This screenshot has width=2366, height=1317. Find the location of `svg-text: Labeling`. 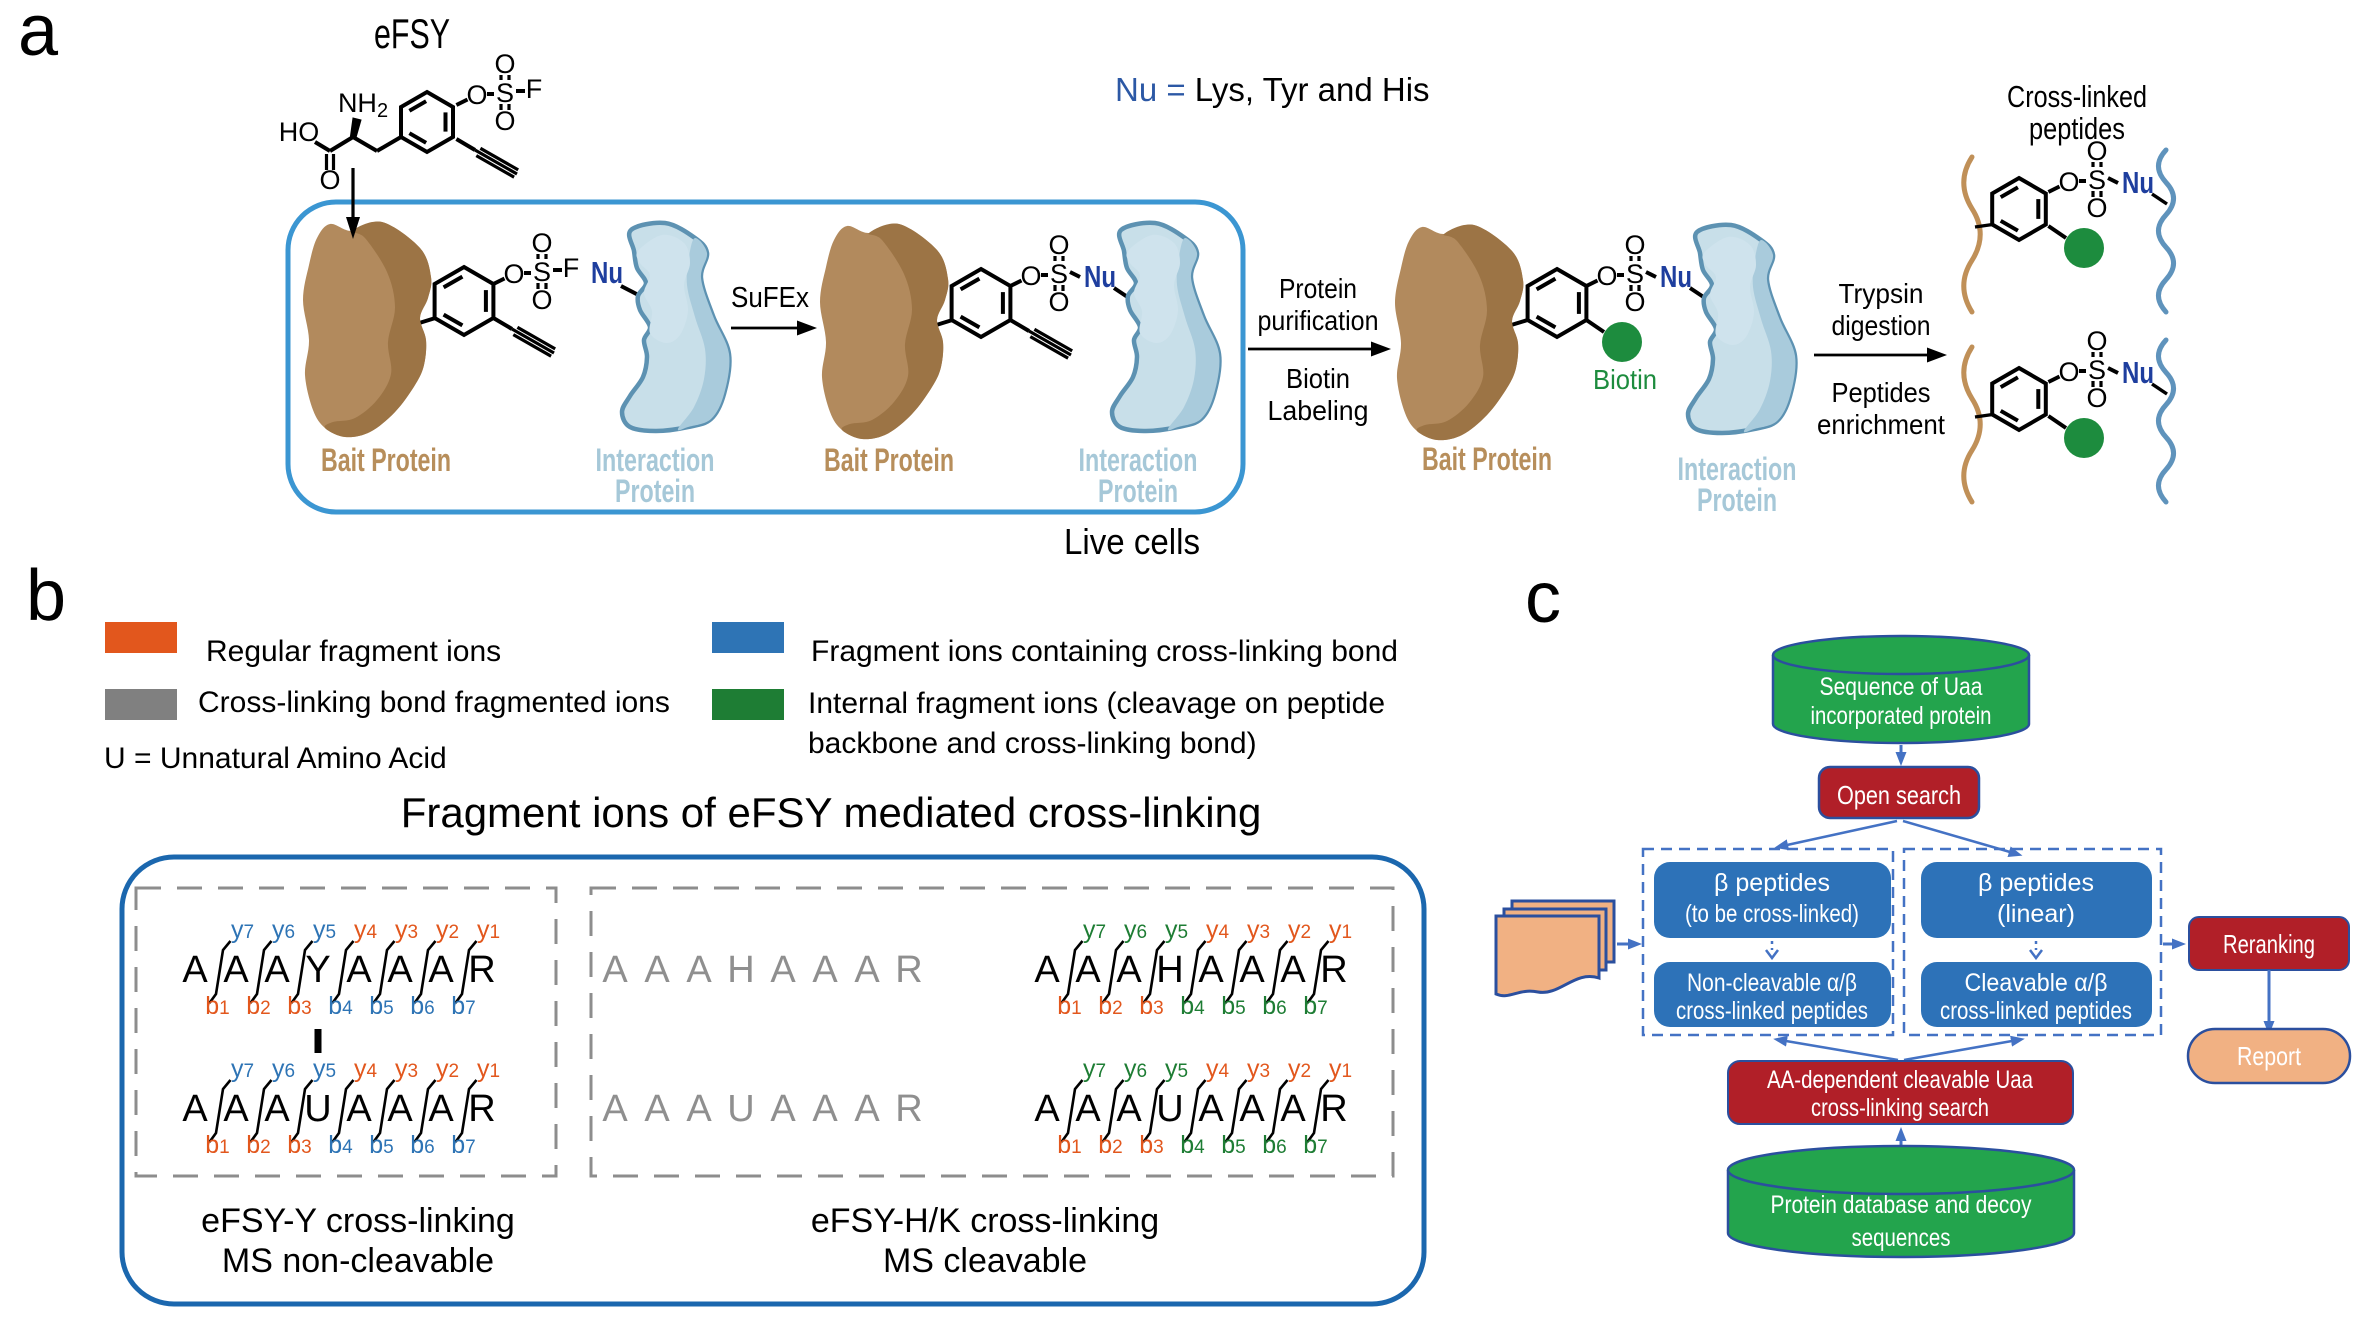

svg-text: Labeling is located at coordinates (1318, 410).